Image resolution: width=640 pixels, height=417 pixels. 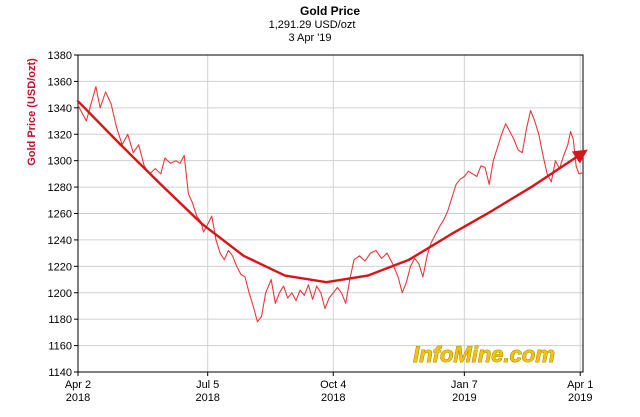 What do you see at coordinates (580, 385) in the screenshot?
I see `x-tick-label: Apr 1` at bounding box center [580, 385].